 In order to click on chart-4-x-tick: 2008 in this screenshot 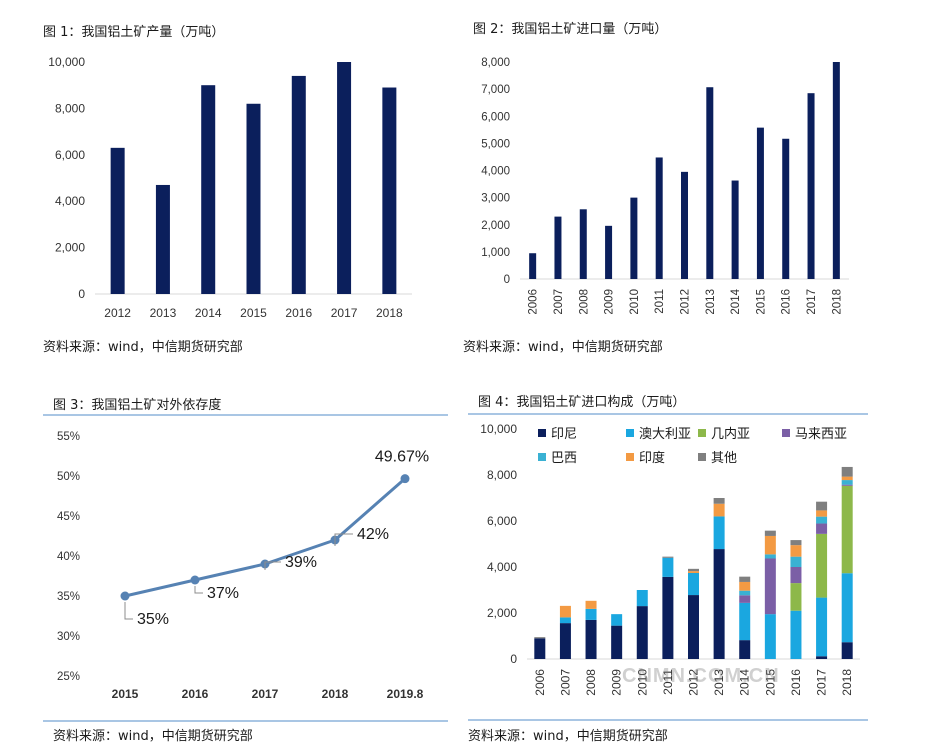, I will do `click(591, 682)`.